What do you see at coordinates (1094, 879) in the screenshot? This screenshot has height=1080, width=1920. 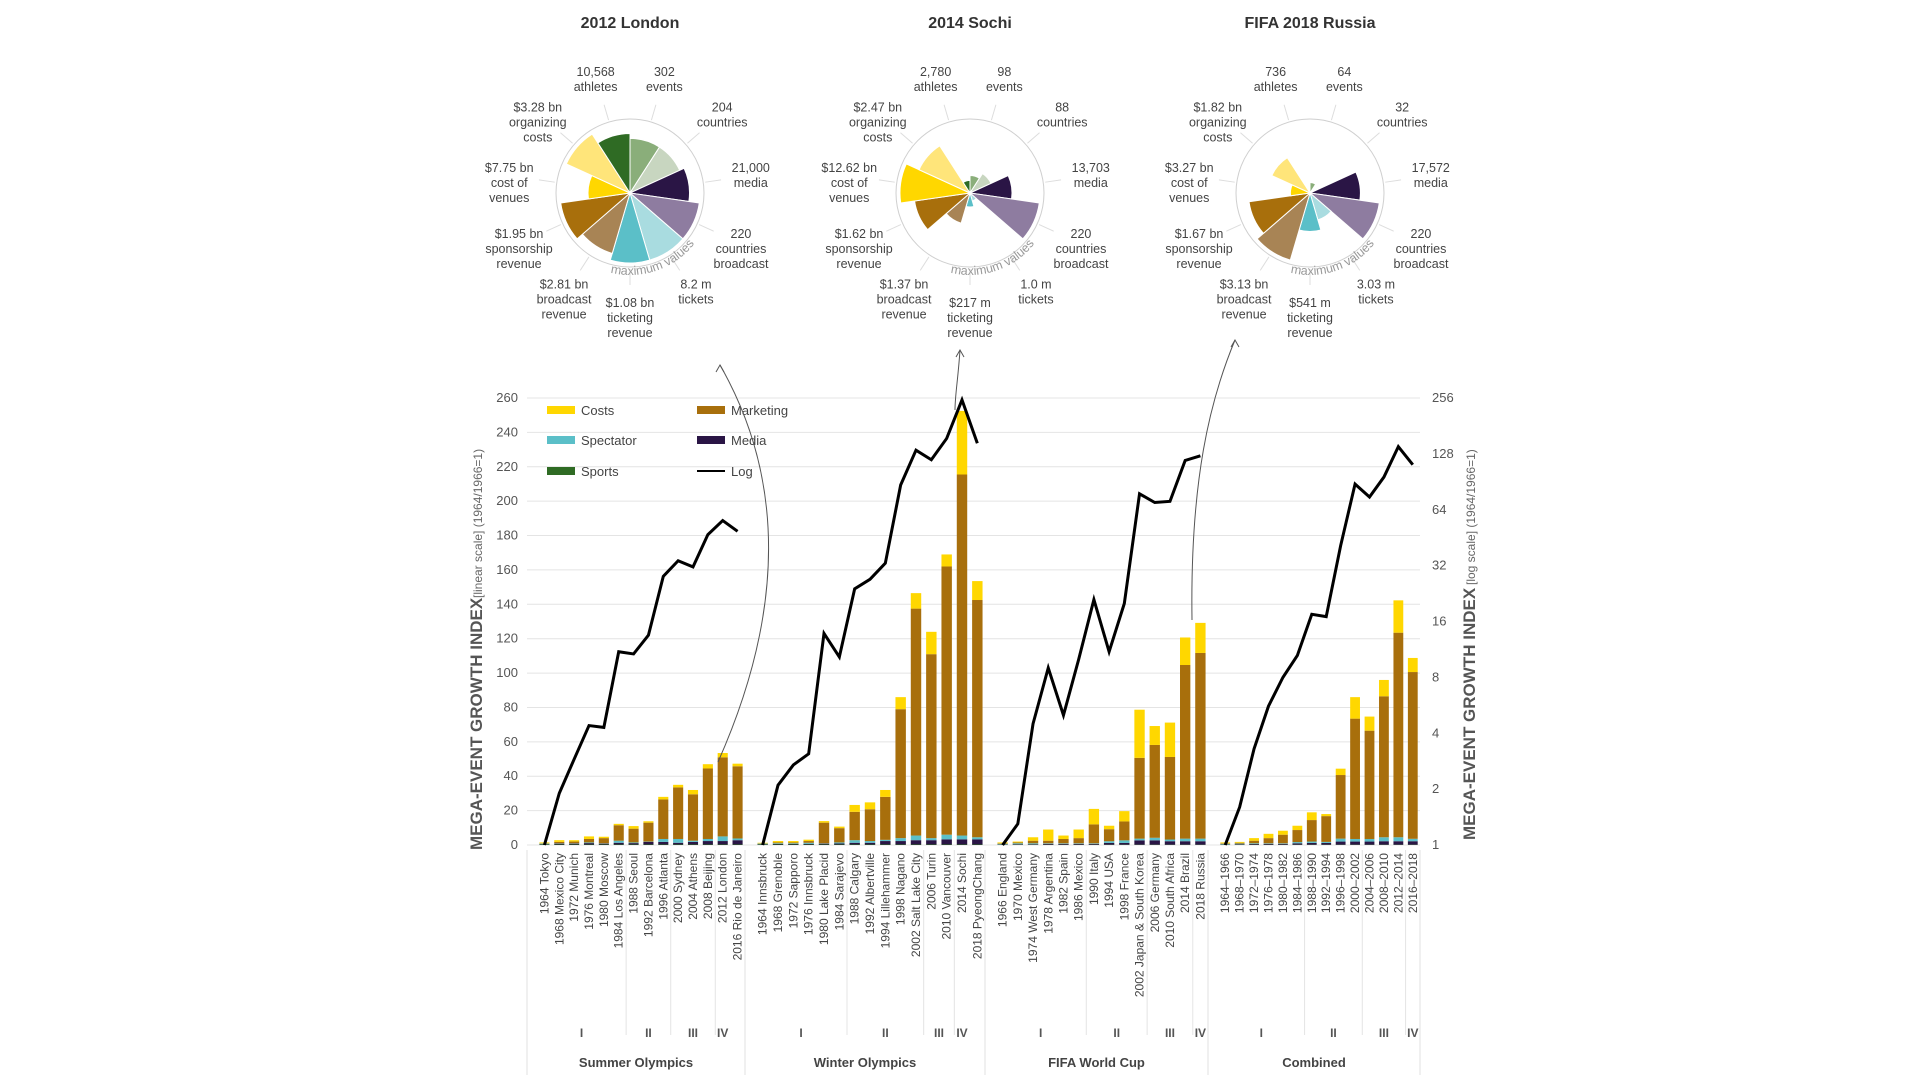 I see `x-tick-label: 1990 Italy` at bounding box center [1094, 879].